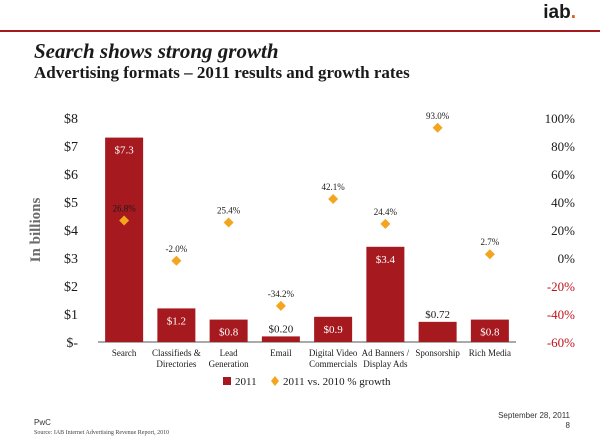 The width and height of the screenshot is (600, 441). I want to click on iab-logo: iab., so click(559, 12).